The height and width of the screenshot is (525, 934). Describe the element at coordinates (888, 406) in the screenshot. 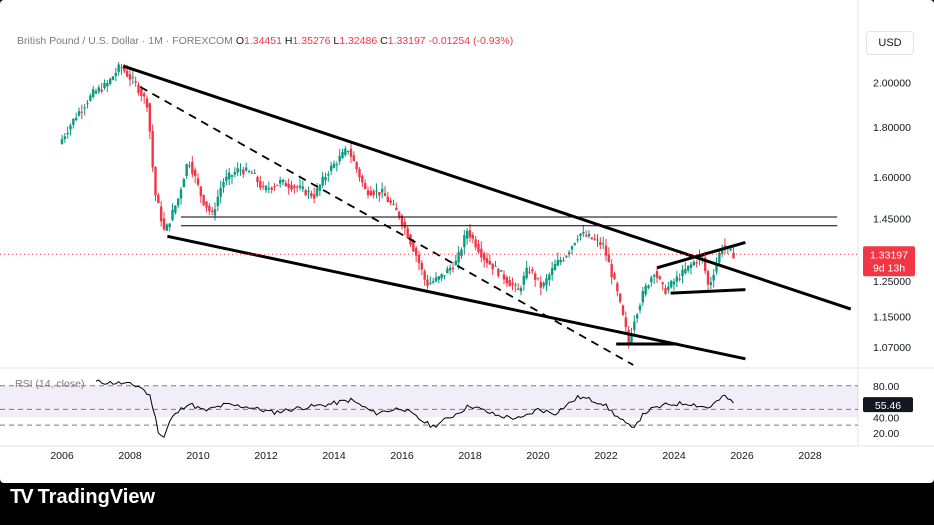

I see `rsi-value-text: 55.46` at that location.